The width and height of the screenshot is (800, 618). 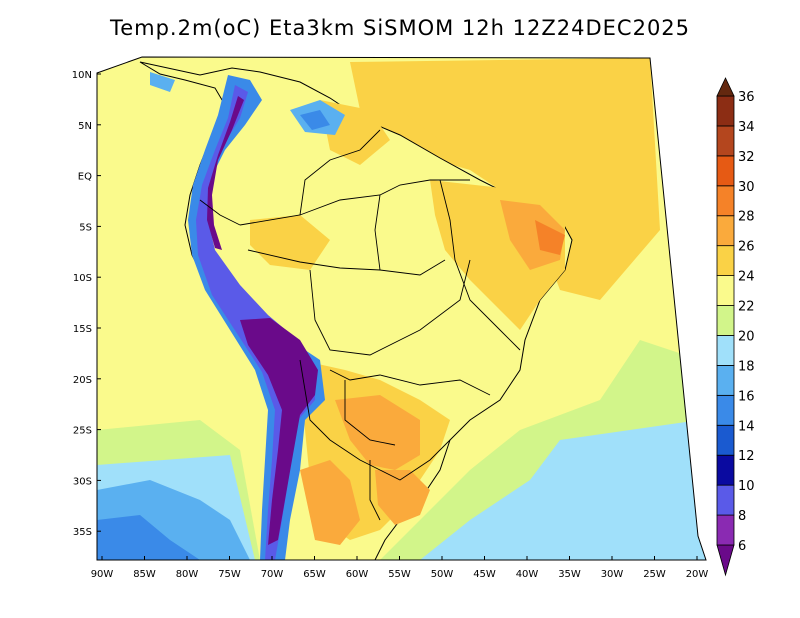 What do you see at coordinates (746, 307) in the screenshot?
I see `colorbar-label: 22` at bounding box center [746, 307].